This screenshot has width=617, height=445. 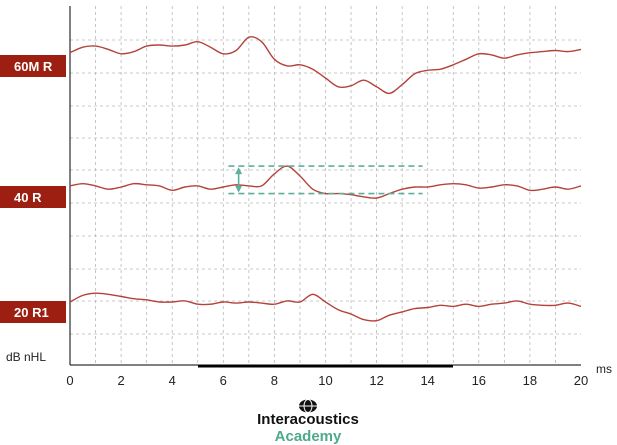 I want to click on trace-label: 20 R1, so click(x=33, y=312).